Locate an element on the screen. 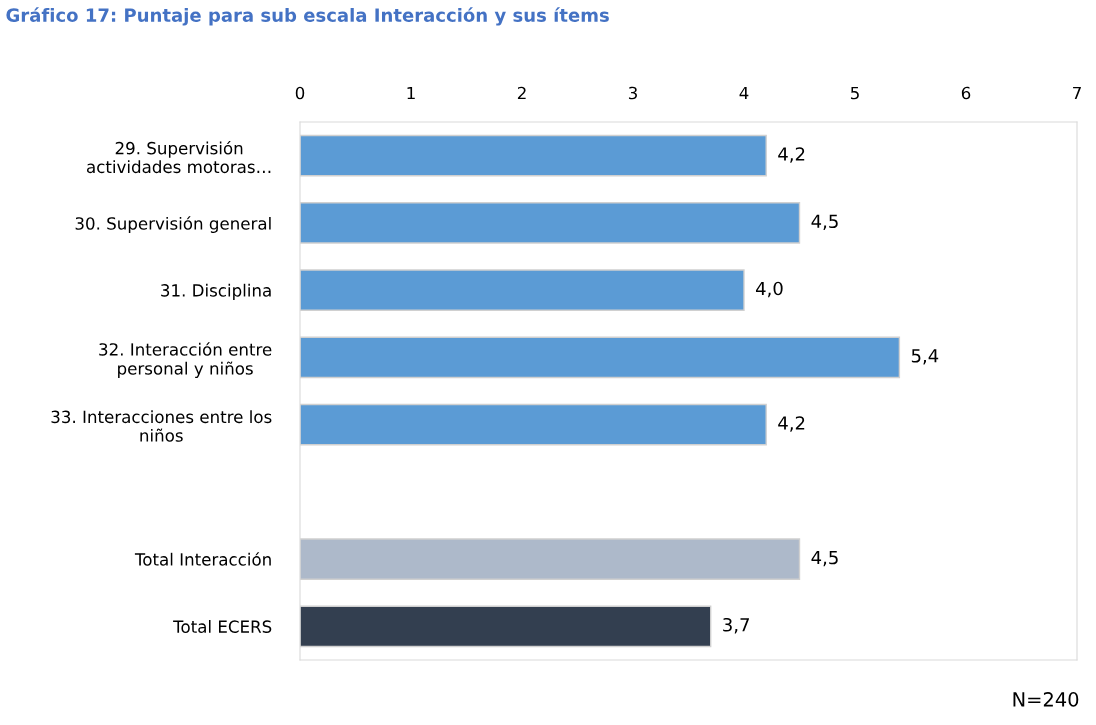 This screenshot has height=725, width=1096. x-tick-label: 4 is located at coordinates (744, 93).